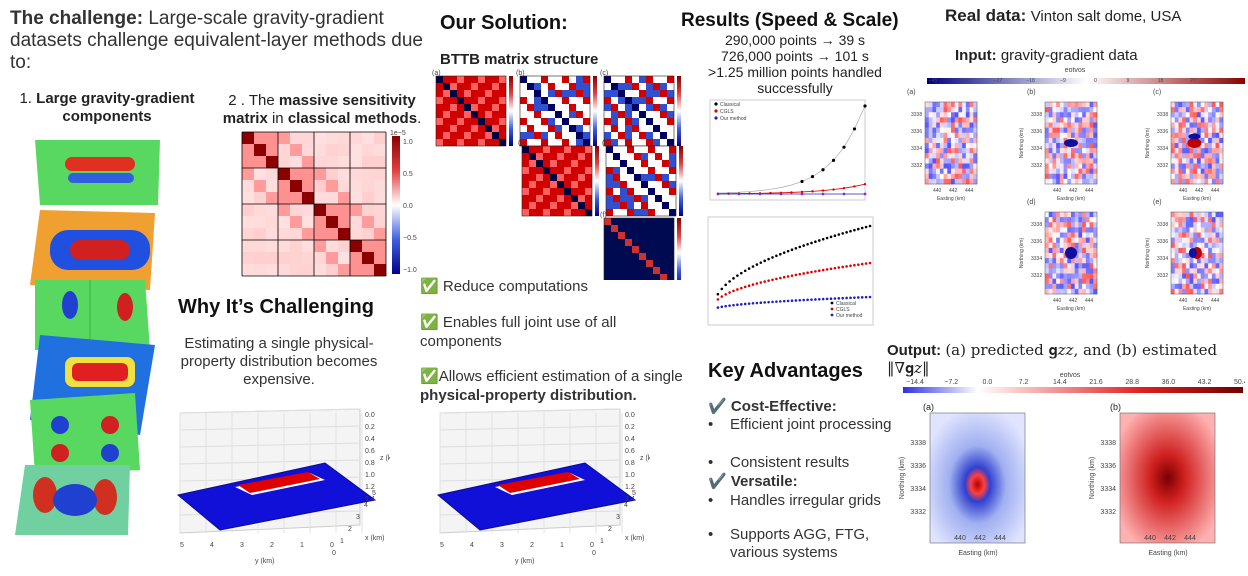 This screenshot has height=576, width=1248. Describe the element at coordinates (1197, 253) in the screenshot. I see `data-panel` at that location.